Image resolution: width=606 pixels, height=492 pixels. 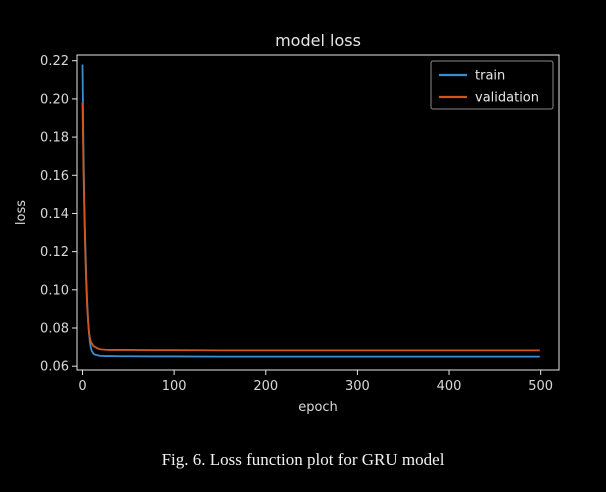 What do you see at coordinates (21, 212) in the screenshot?
I see `y-axis-label: loss` at bounding box center [21, 212].